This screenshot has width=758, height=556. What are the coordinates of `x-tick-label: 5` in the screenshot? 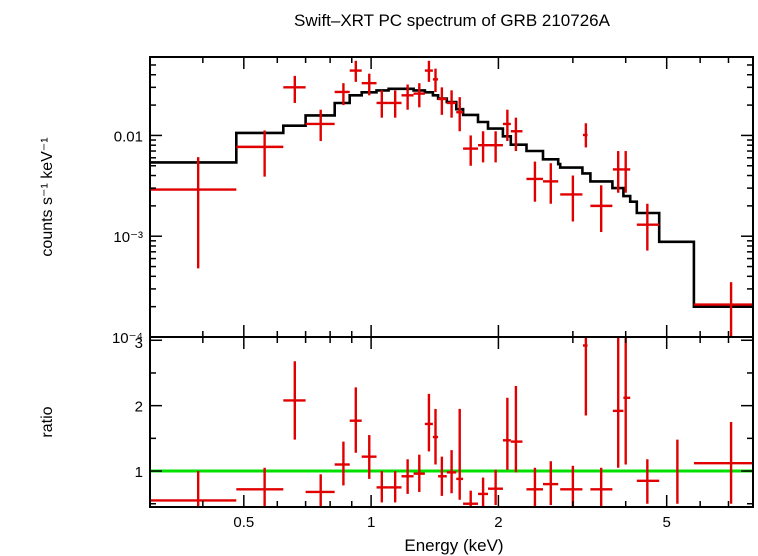 It's located at (667, 522).